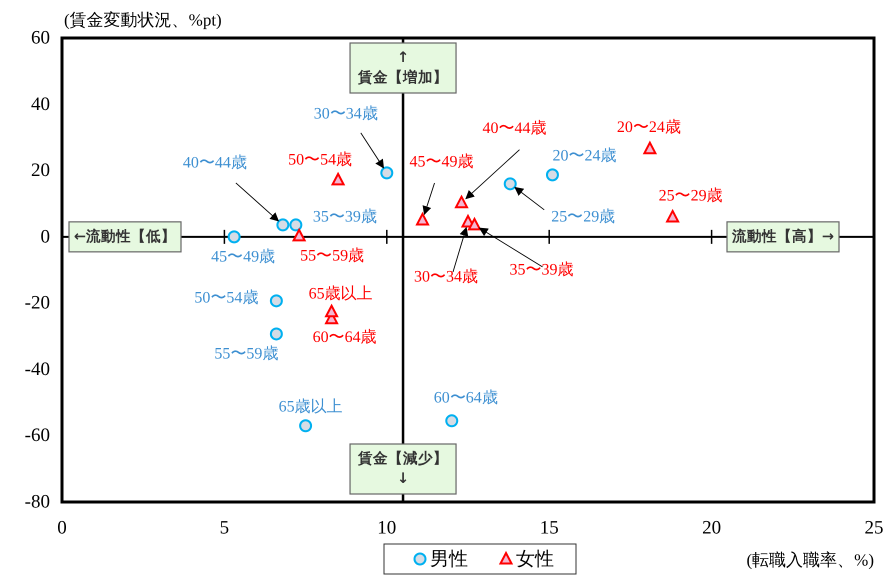 Image resolution: width=887 pixels, height=575 pixels. I want to click on x-tick-label: 5, so click(225, 528).